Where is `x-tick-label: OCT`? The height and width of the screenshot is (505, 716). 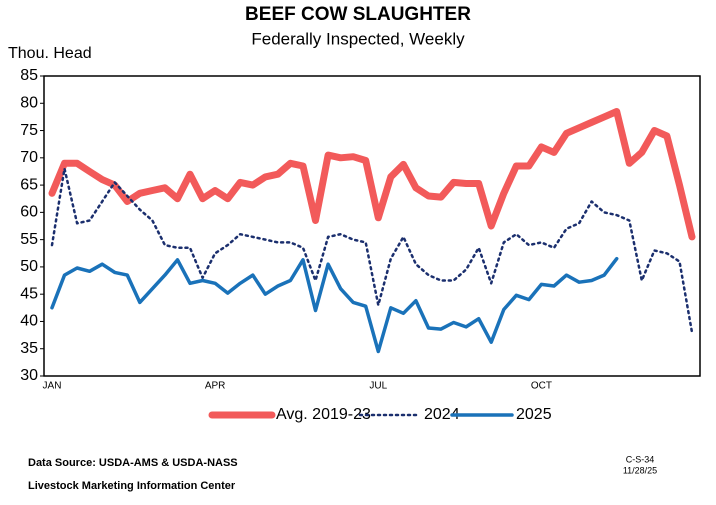
x-tick-label: OCT is located at coordinates (541, 386).